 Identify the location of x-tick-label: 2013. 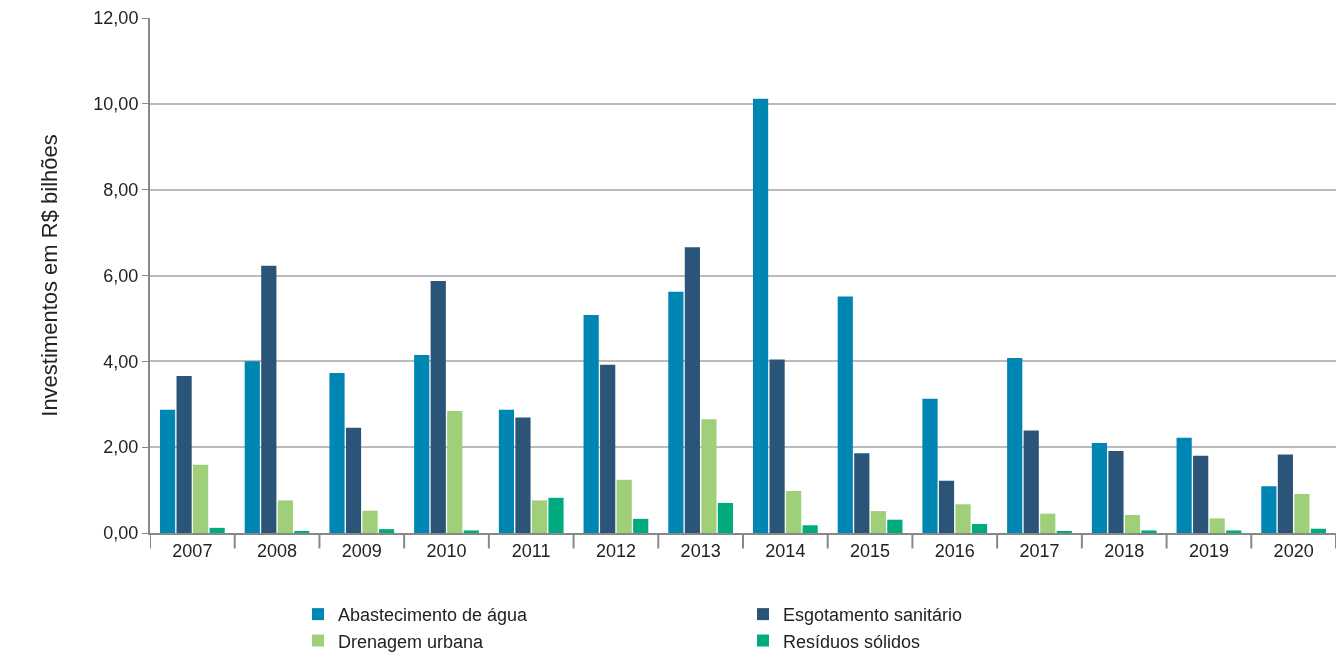
(700, 550).